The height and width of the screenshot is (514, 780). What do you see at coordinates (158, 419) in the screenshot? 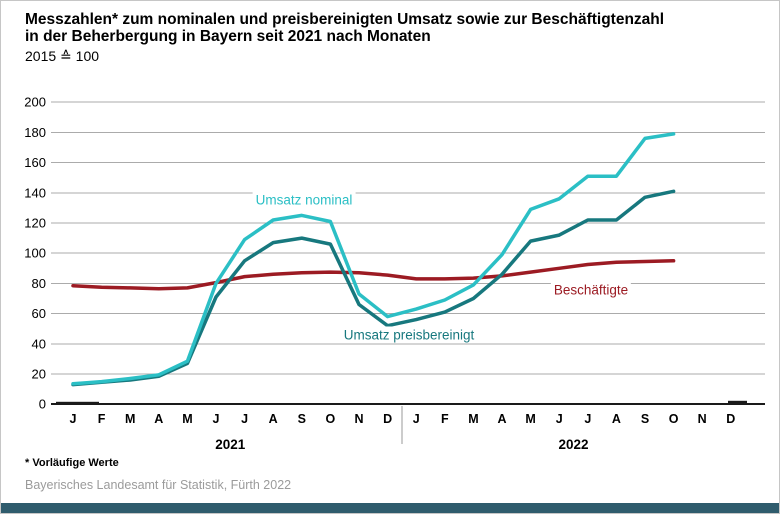
I see `month-label-3: A` at bounding box center [158, 419].